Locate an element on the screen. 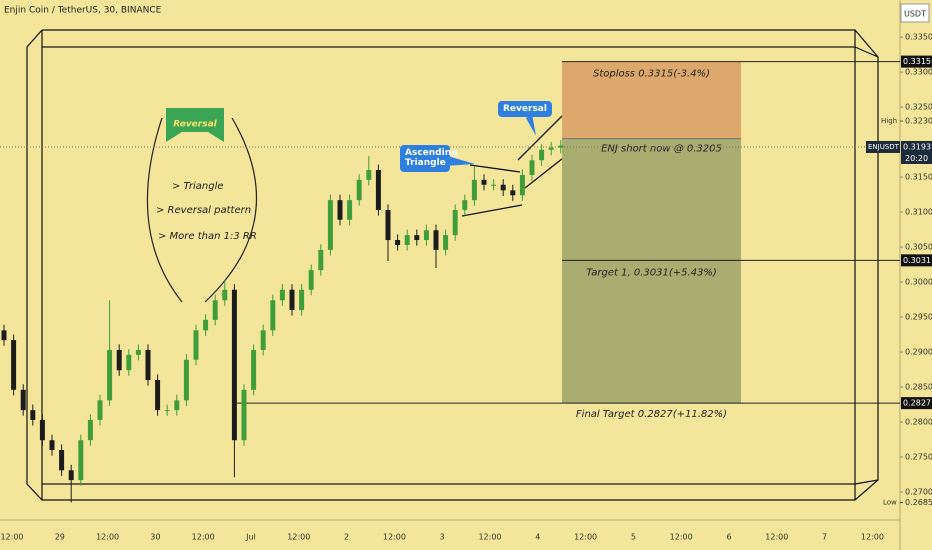 The height and width of the screenshot is (550, 932). chart-title: Enjin Coin / TetherUS, 30, BINANCE is located at coordinates (83, 11).